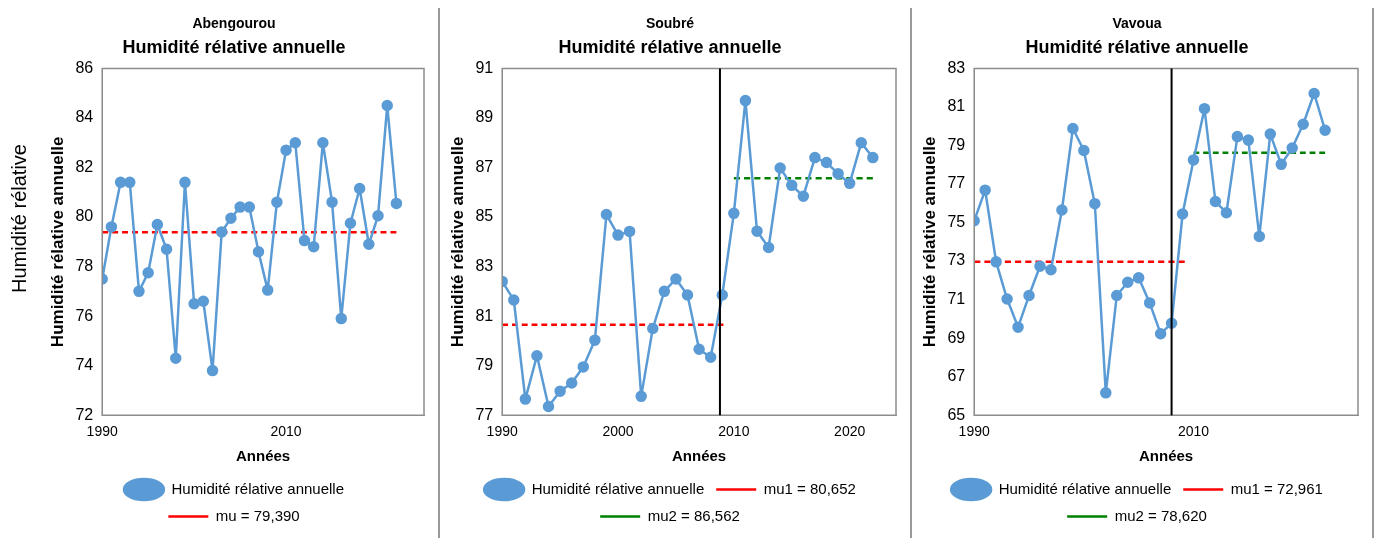 The height and width of the screenshot is (551, 1382). What do you see at coordinates (1160, 515) in the screenshot?
I see `legend-label: mu2 = 78,620` at bounding box center [1160, 515].